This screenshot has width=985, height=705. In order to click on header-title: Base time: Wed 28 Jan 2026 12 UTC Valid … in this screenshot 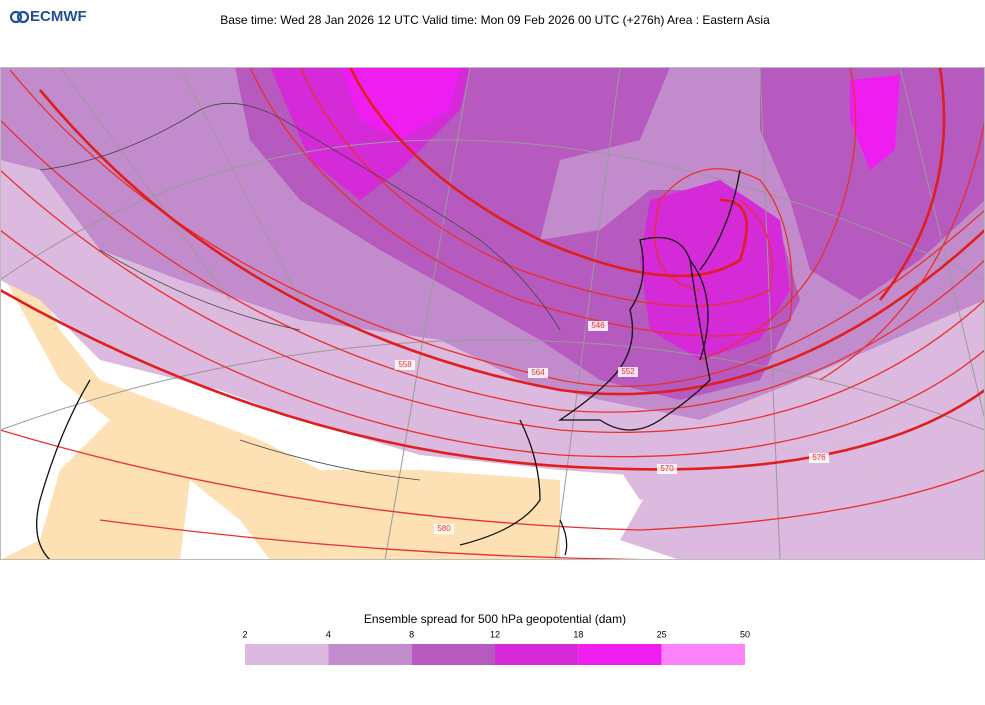, I will do `click(495, 20)`.